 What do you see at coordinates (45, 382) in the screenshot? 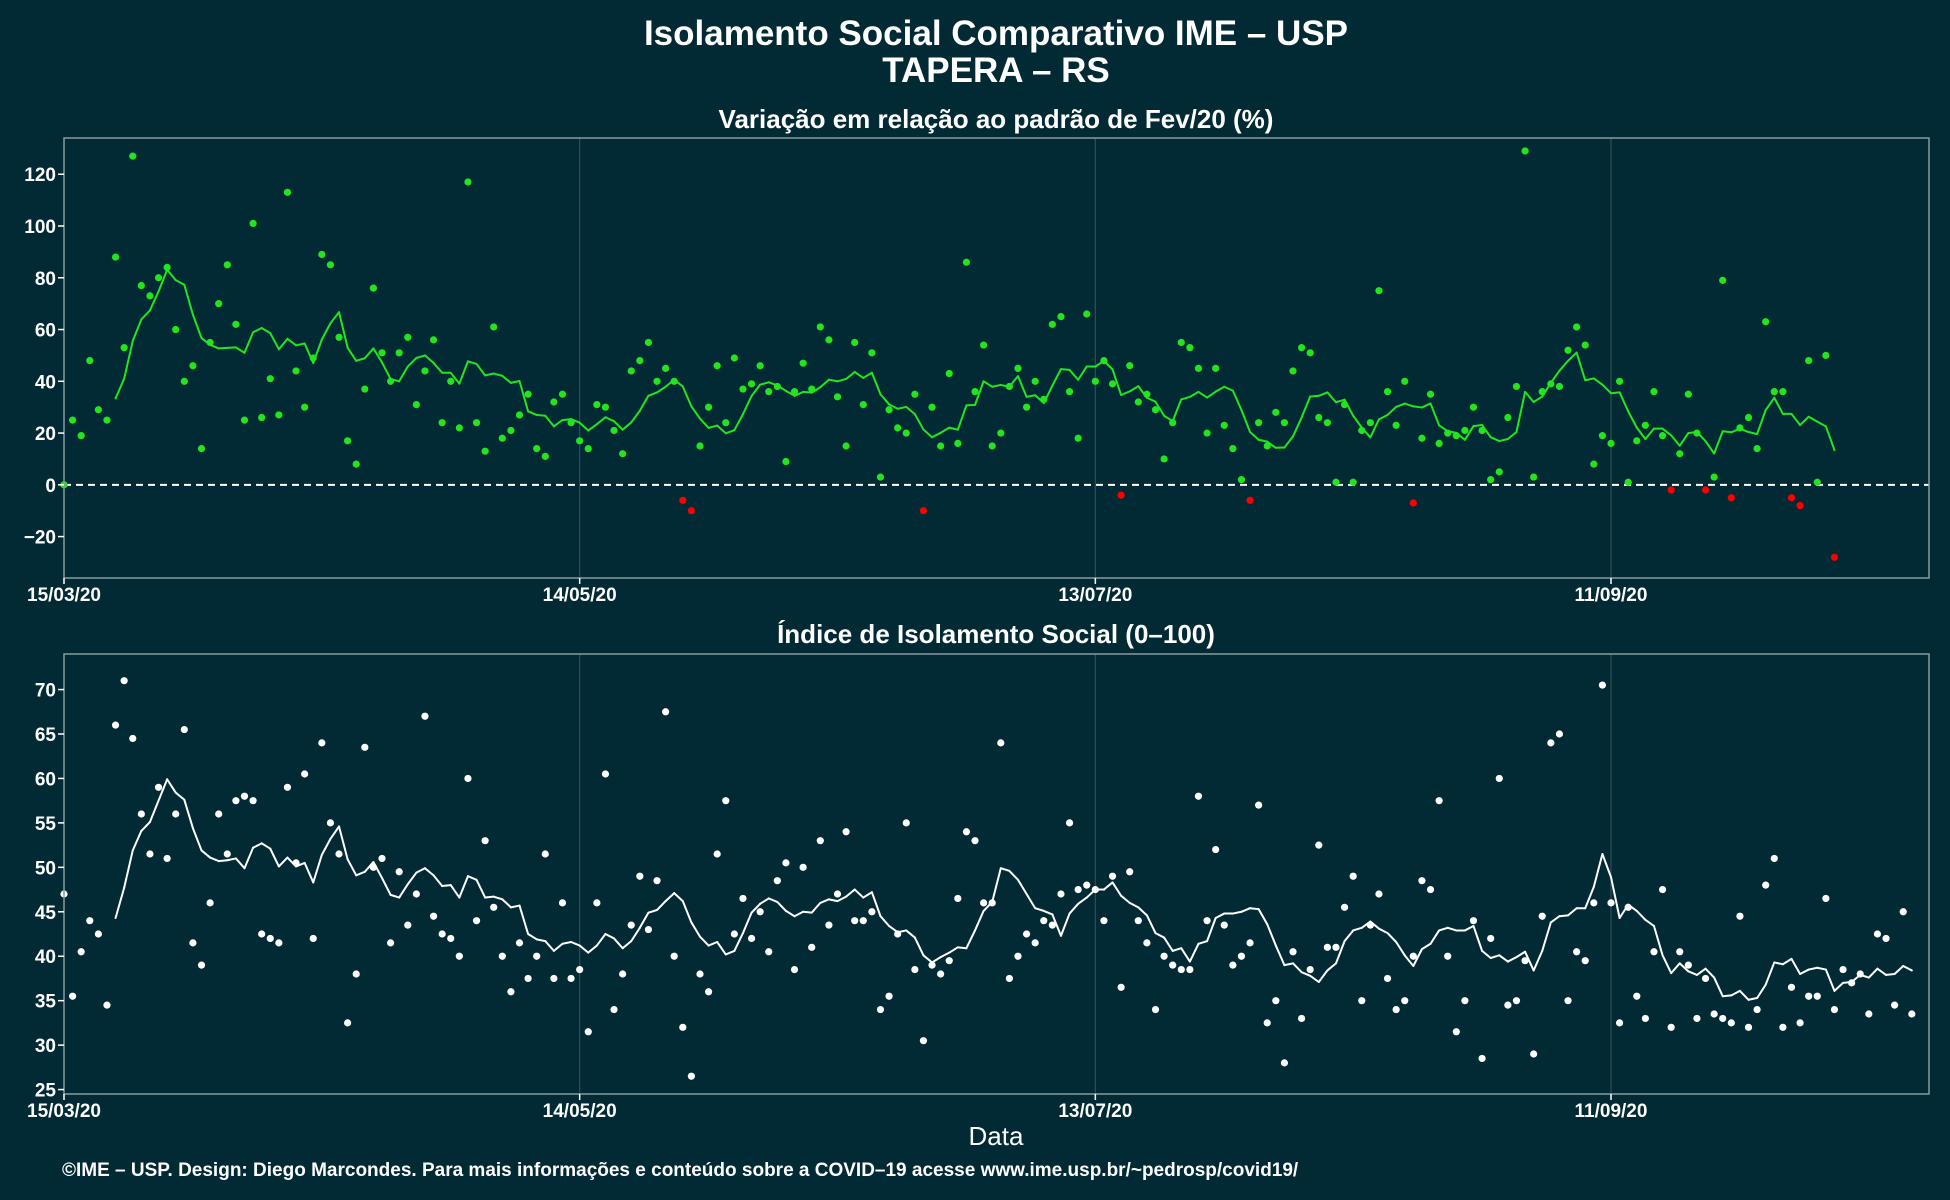
I see `variation-y-tick-label: 40` at bounding box center [45, 382].